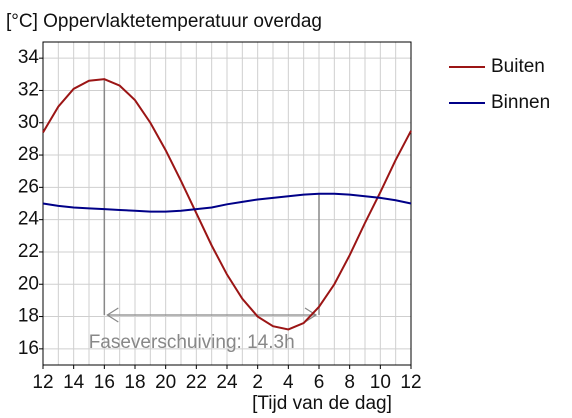 The image size is (572, 418). Describe the element at coordinates (29, 219) in the screenshot. I see `y-tick-label: 24` at that location.